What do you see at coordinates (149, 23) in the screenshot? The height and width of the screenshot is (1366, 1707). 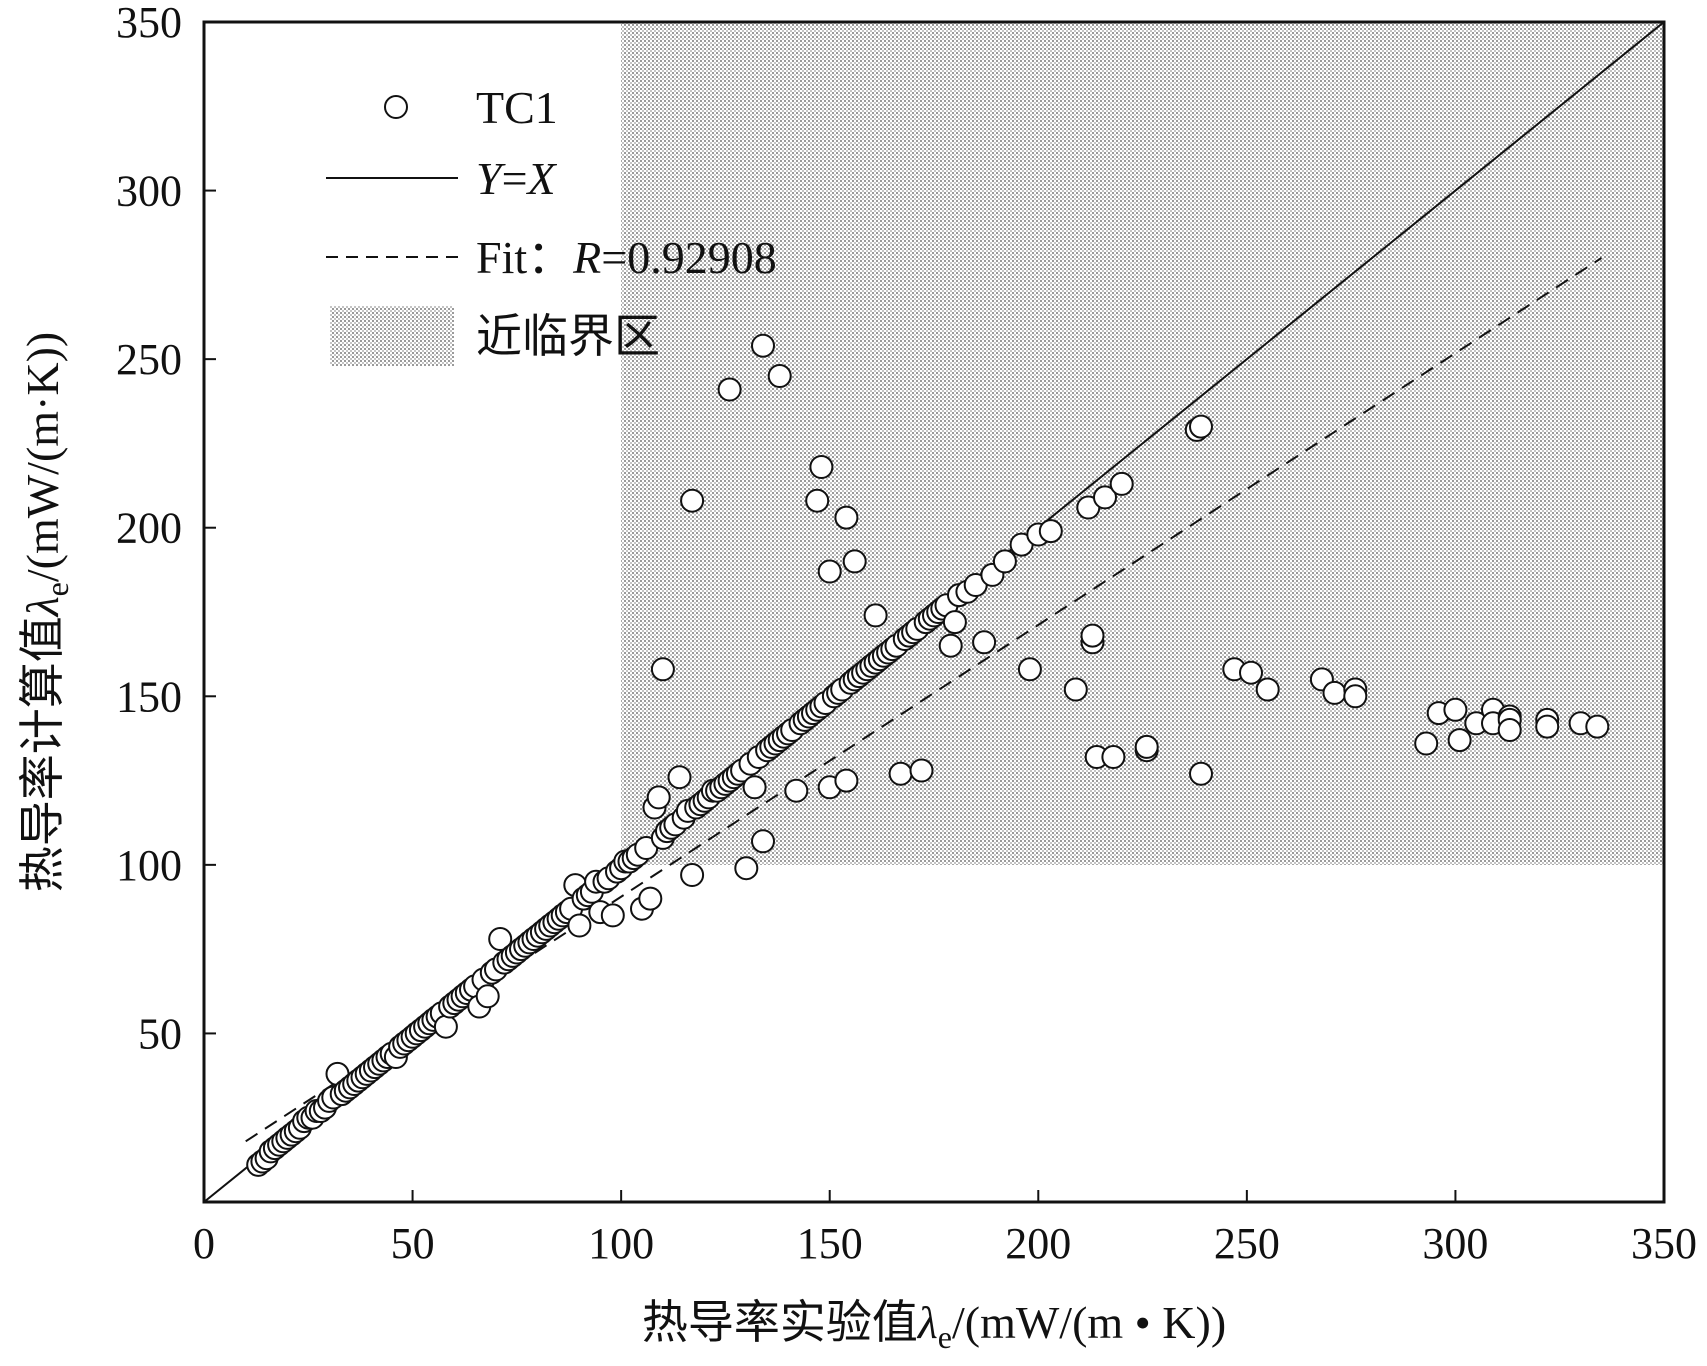 I see `y-tick-label: 350` at bounding box center [149, 23].